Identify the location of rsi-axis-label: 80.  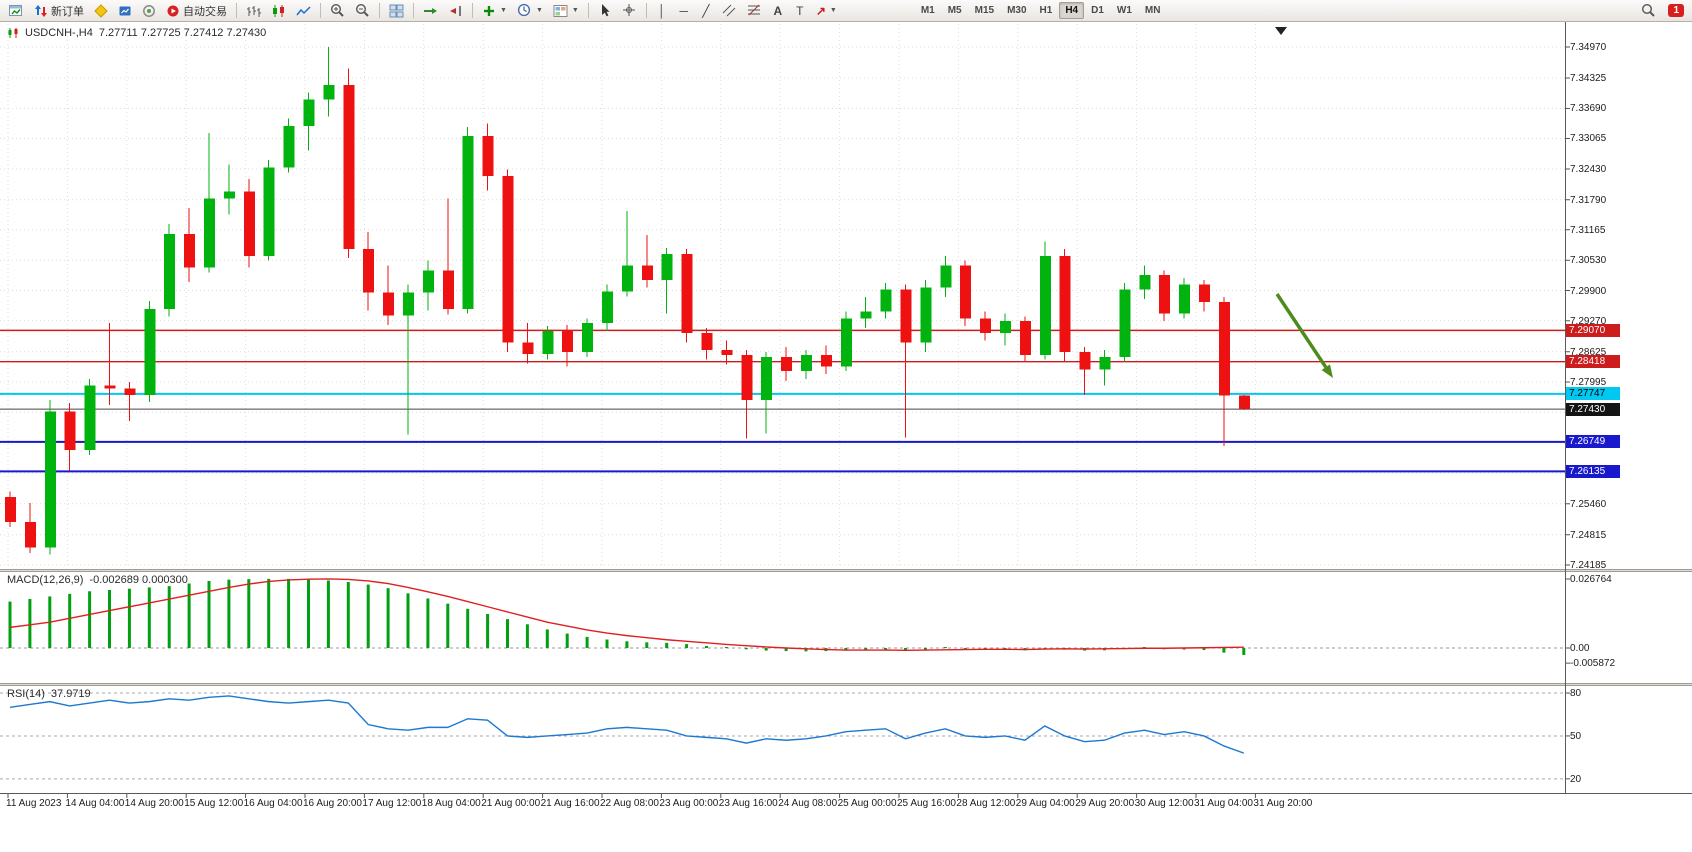
(1576, 694).